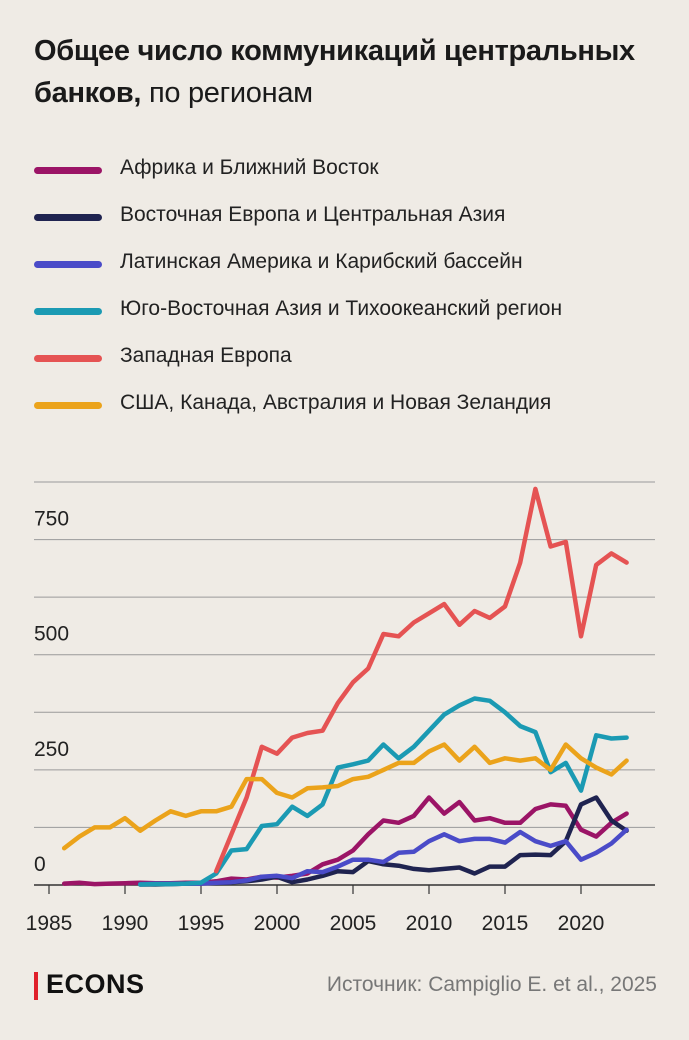  Describe the element at coordinates (313, 214) in the screenshot. I see `legend-label: Восточная Европа и Центральная Азия` at that location.